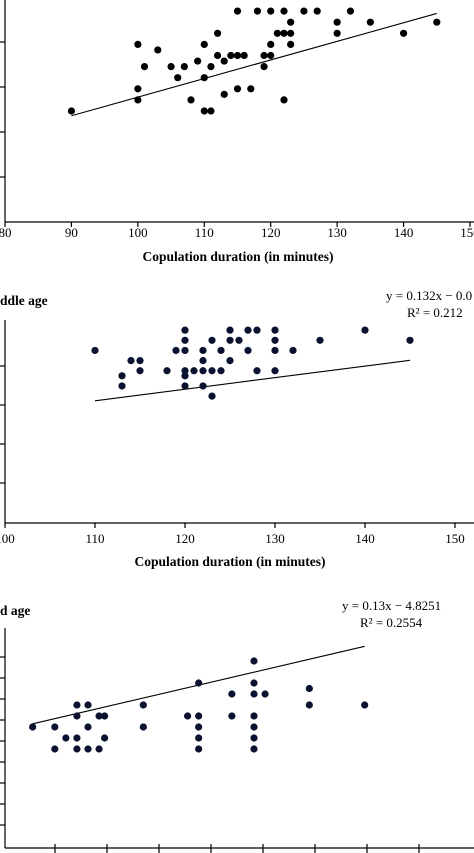 The width and height of the screenshot is (474, 853). What do you see at coordinates (455, 538) in the screenshot?
I see `x-tick-label: 150` at bounding box center [455, 538].